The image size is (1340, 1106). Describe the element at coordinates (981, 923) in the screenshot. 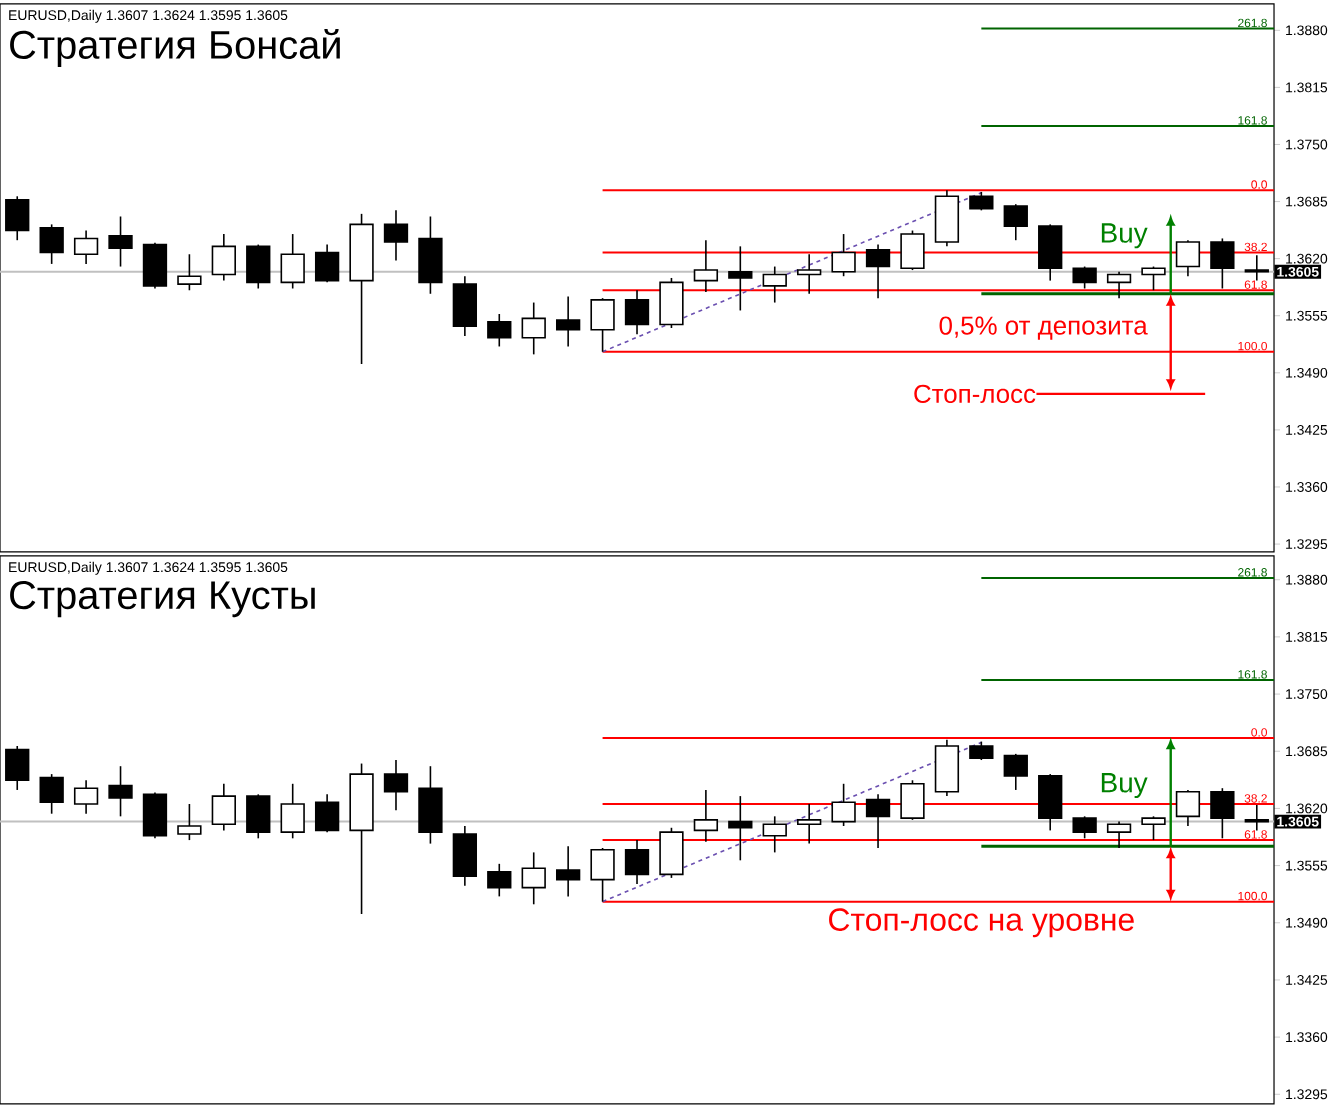

I see `annotation: Стоп-лосс на уровне` at that location.